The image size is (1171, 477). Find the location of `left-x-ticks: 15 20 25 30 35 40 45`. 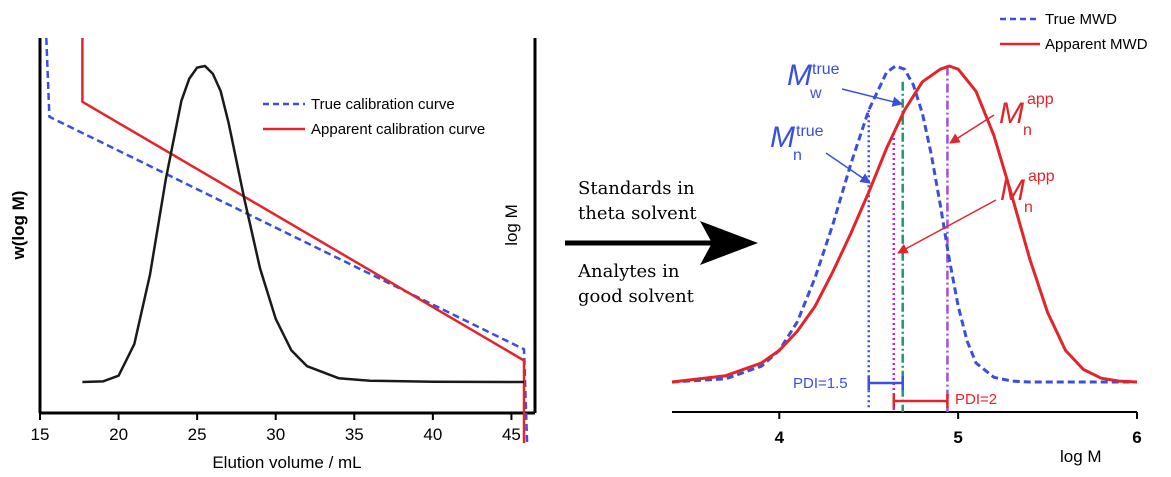

left-x-ticks: 15 20 25 30 35 40 45 is located at coordinates (276, 428).